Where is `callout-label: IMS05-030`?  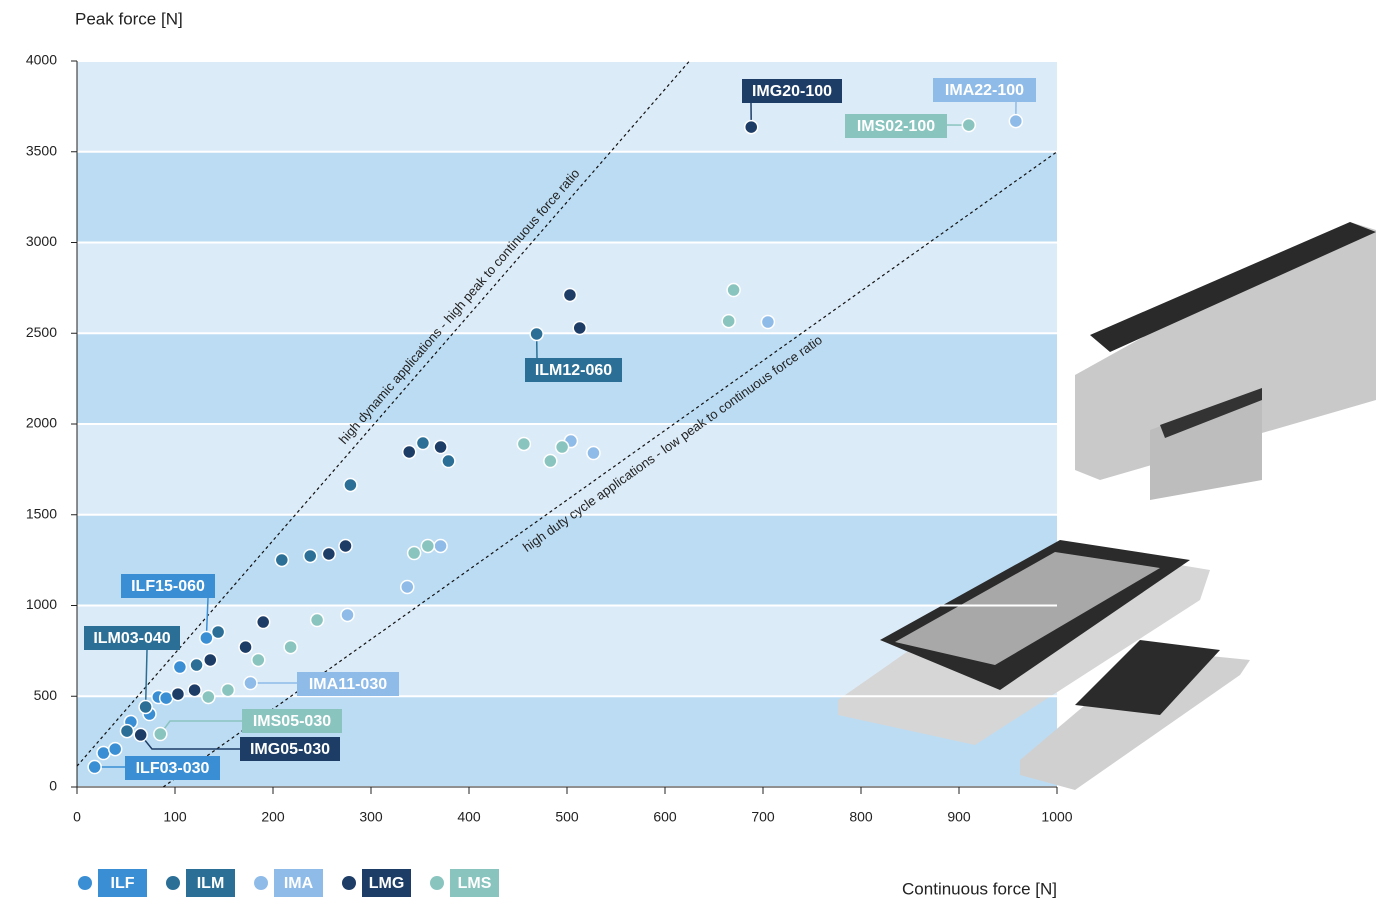 callout-label: IMS05-030 is located at coordinates (292, 721).